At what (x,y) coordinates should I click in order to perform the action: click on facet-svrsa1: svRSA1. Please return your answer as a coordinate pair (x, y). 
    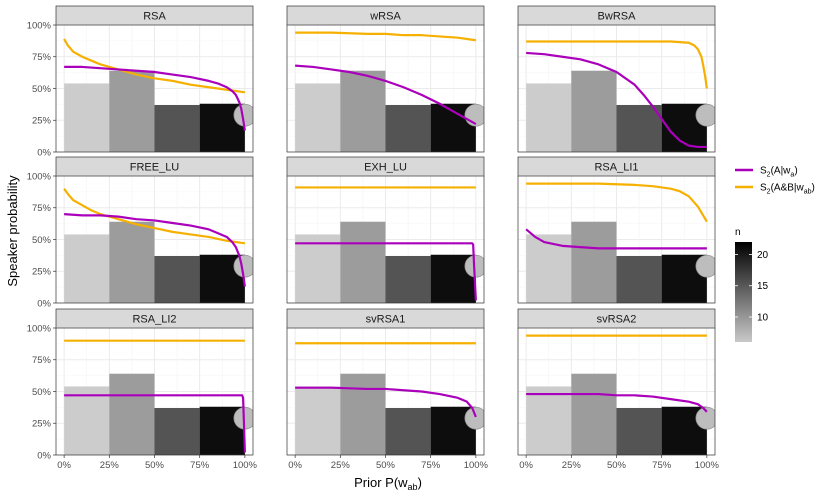
    Looking at the image, I should click on (385, 382).